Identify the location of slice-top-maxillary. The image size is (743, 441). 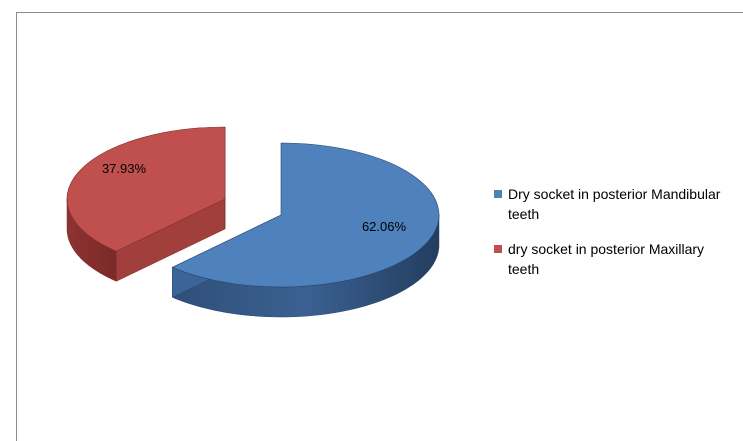
(146, 189).